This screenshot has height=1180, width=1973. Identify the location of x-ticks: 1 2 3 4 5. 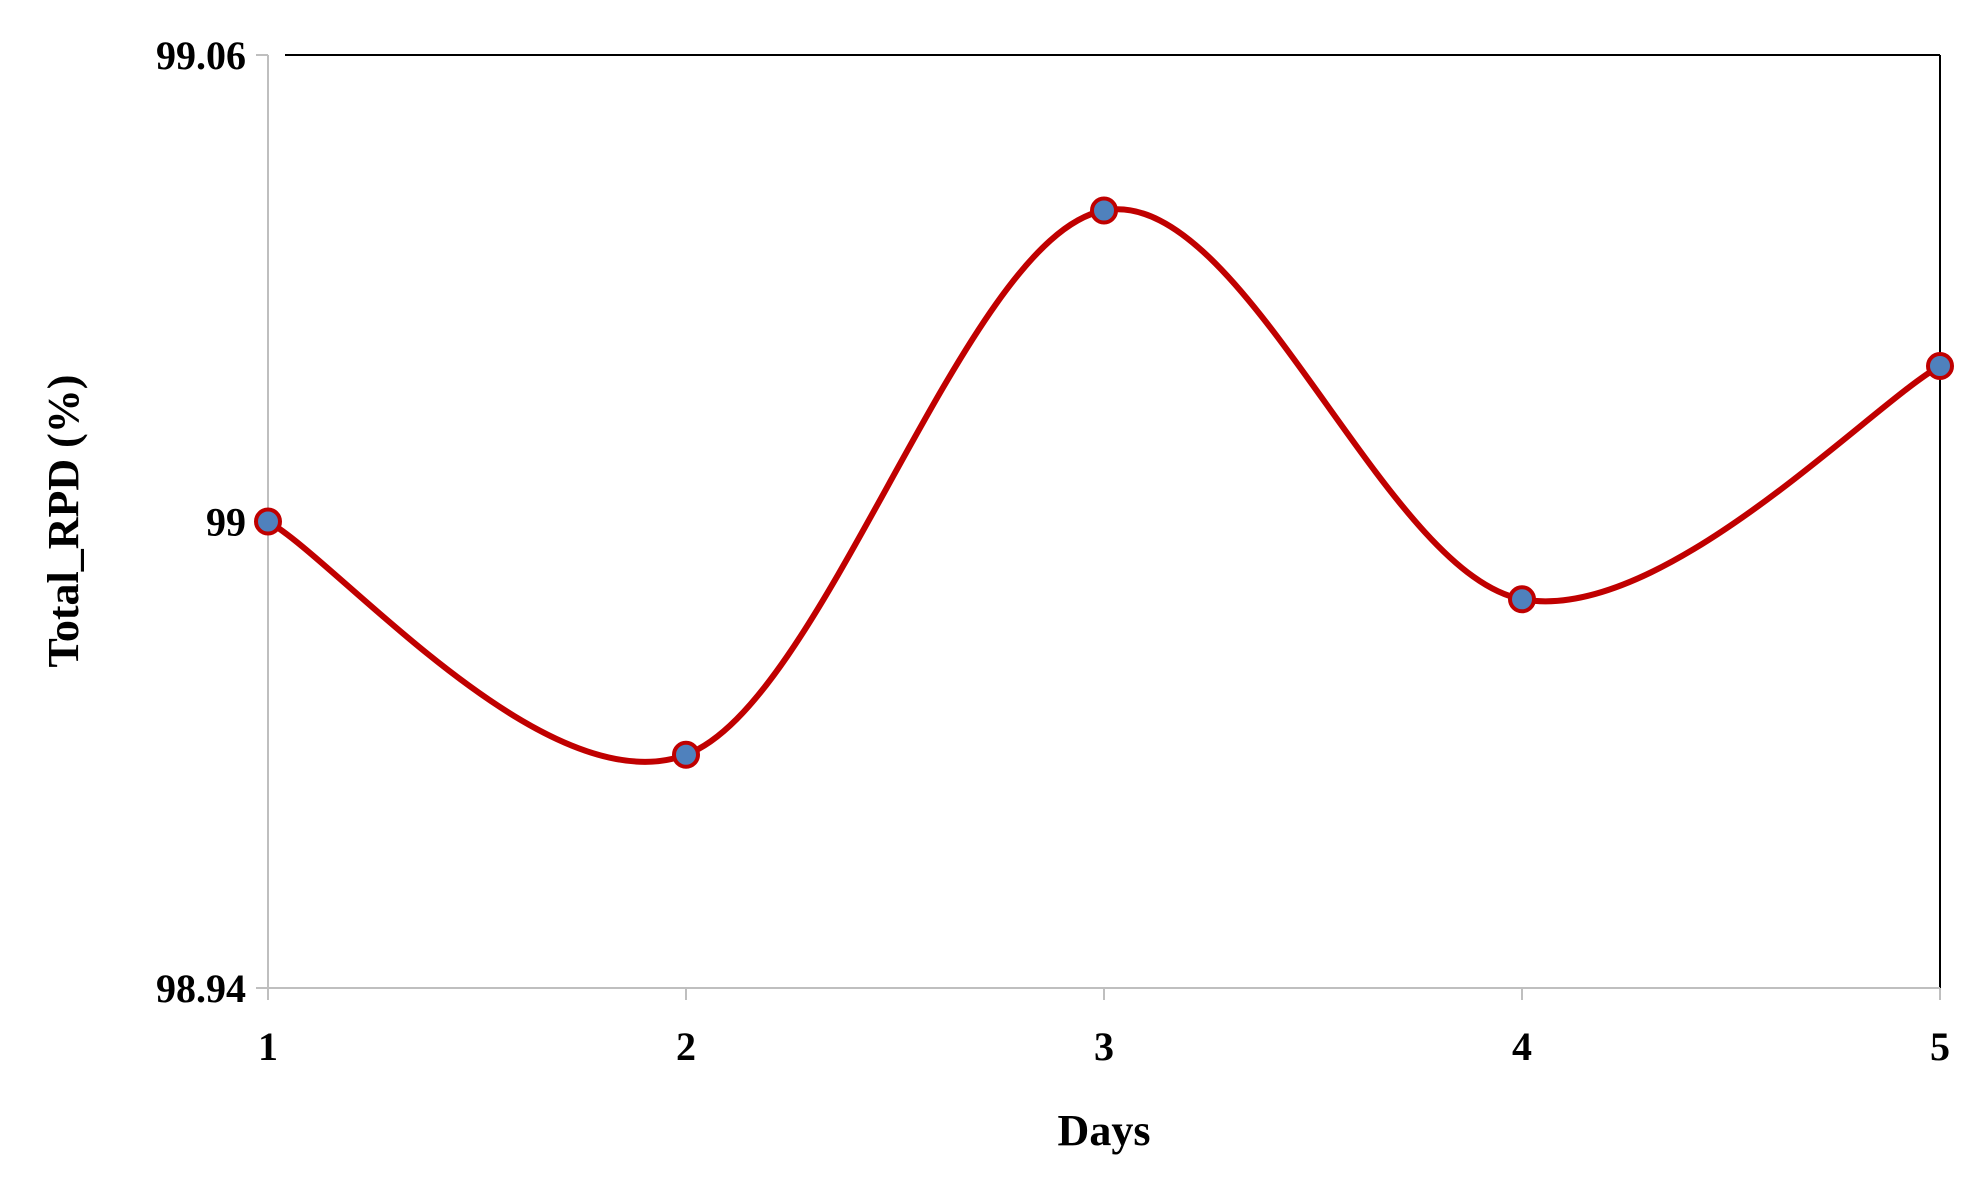
(1104, 1028).